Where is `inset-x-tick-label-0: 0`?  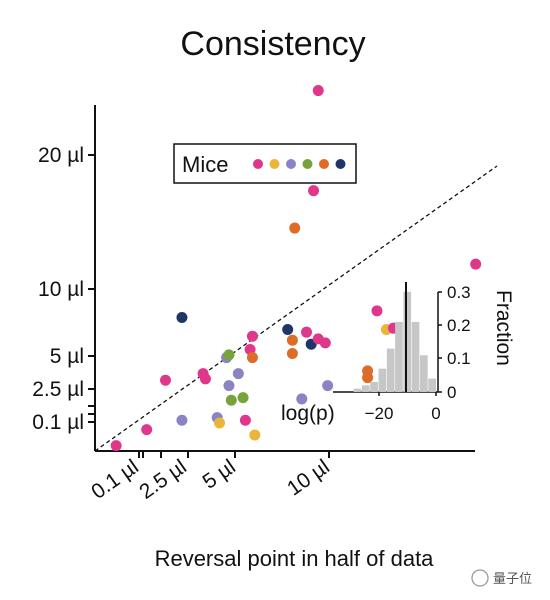
inset-x-tick-label-0: 0 is located at coordinates (435, 413).